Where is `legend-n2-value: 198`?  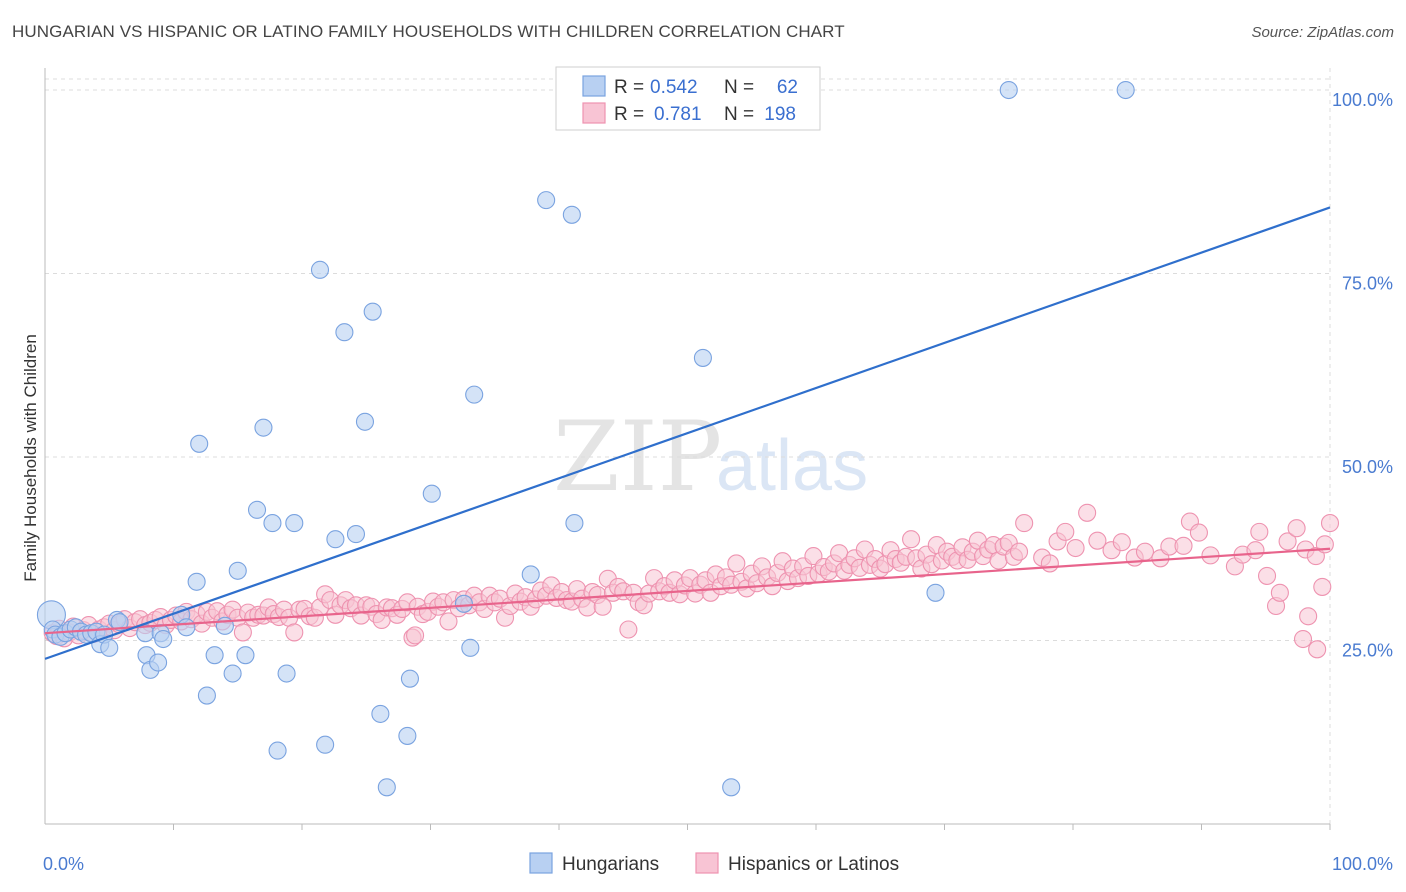 legend-n2-value: 198 is located at coordinates (780, 114).